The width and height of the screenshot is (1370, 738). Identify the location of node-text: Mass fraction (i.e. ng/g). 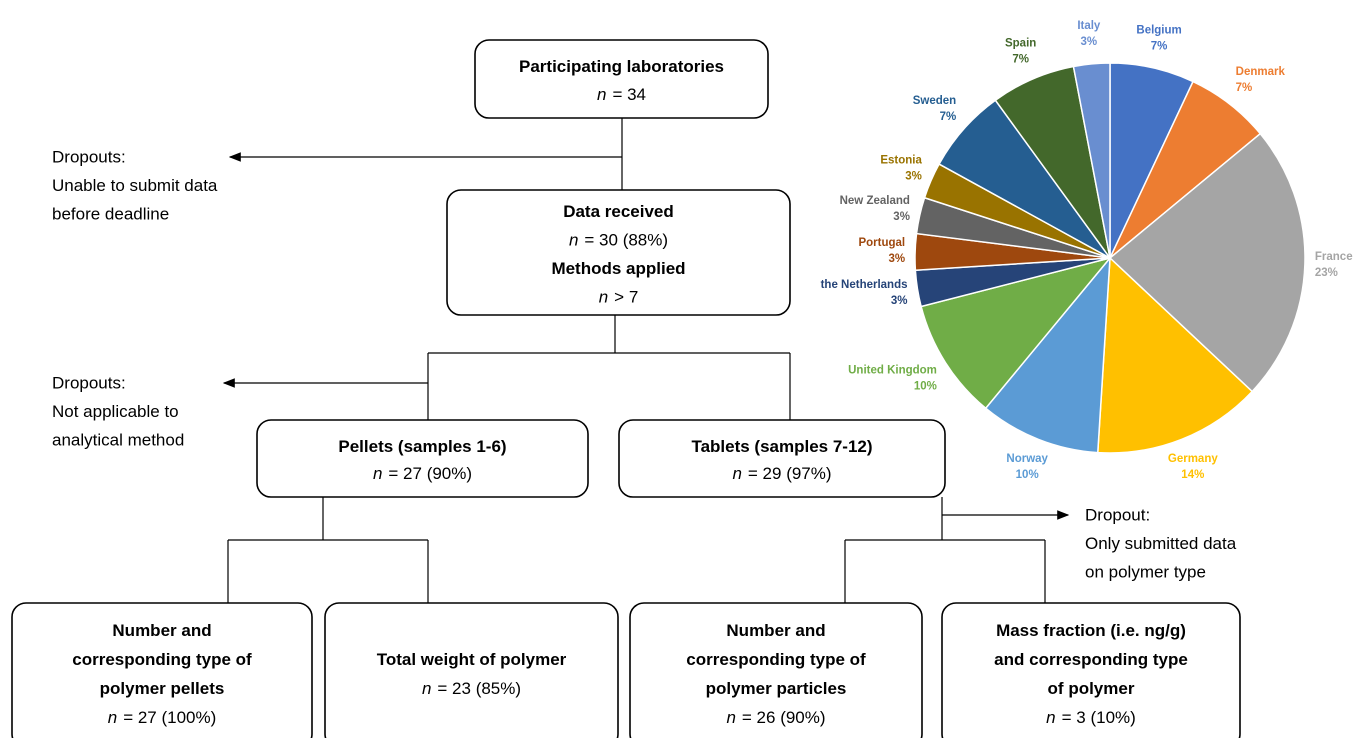
(1091, 630).